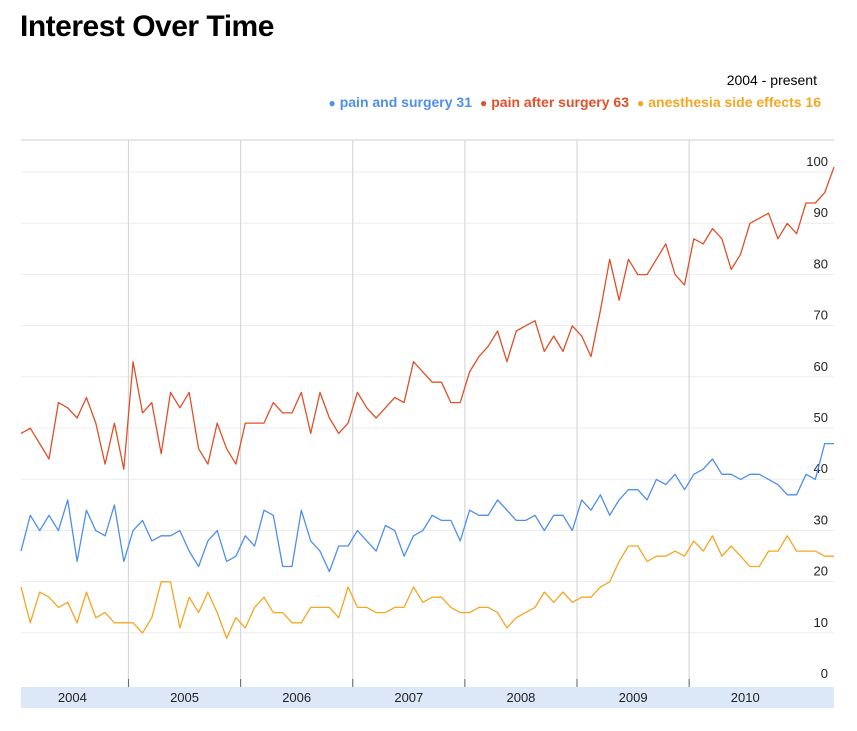 The width and height of the screenshot is (857, 731). I want to click on time-axis-band, so click(427, 697).